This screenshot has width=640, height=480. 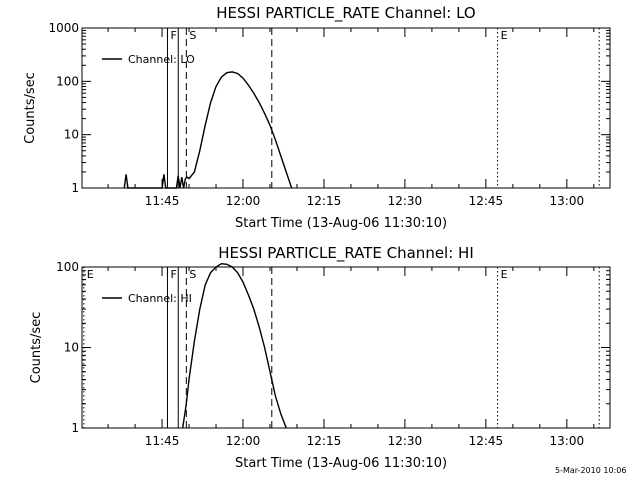 What do you see at coordinates (63, 28) in the screenshot?
I see `y-tick-label: 1000` at bounding box center [63, 28].